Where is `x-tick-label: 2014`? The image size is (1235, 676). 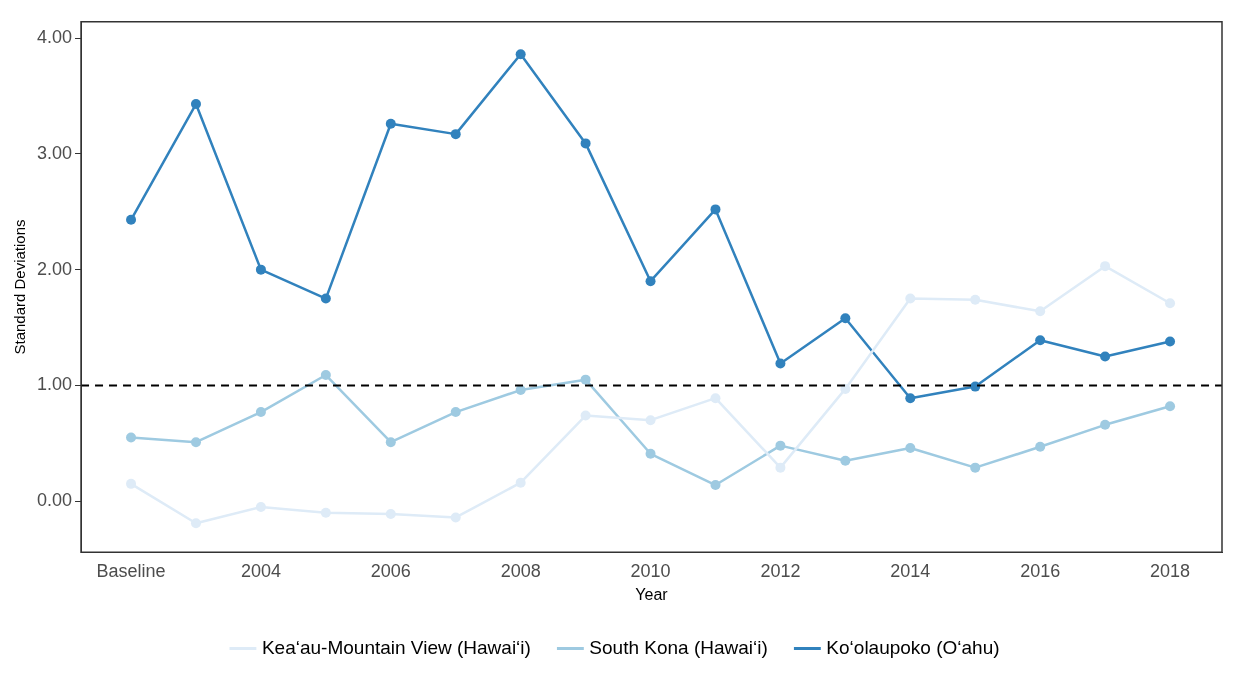 x-tick-label: 2014 is located at coordinates (910, 570).